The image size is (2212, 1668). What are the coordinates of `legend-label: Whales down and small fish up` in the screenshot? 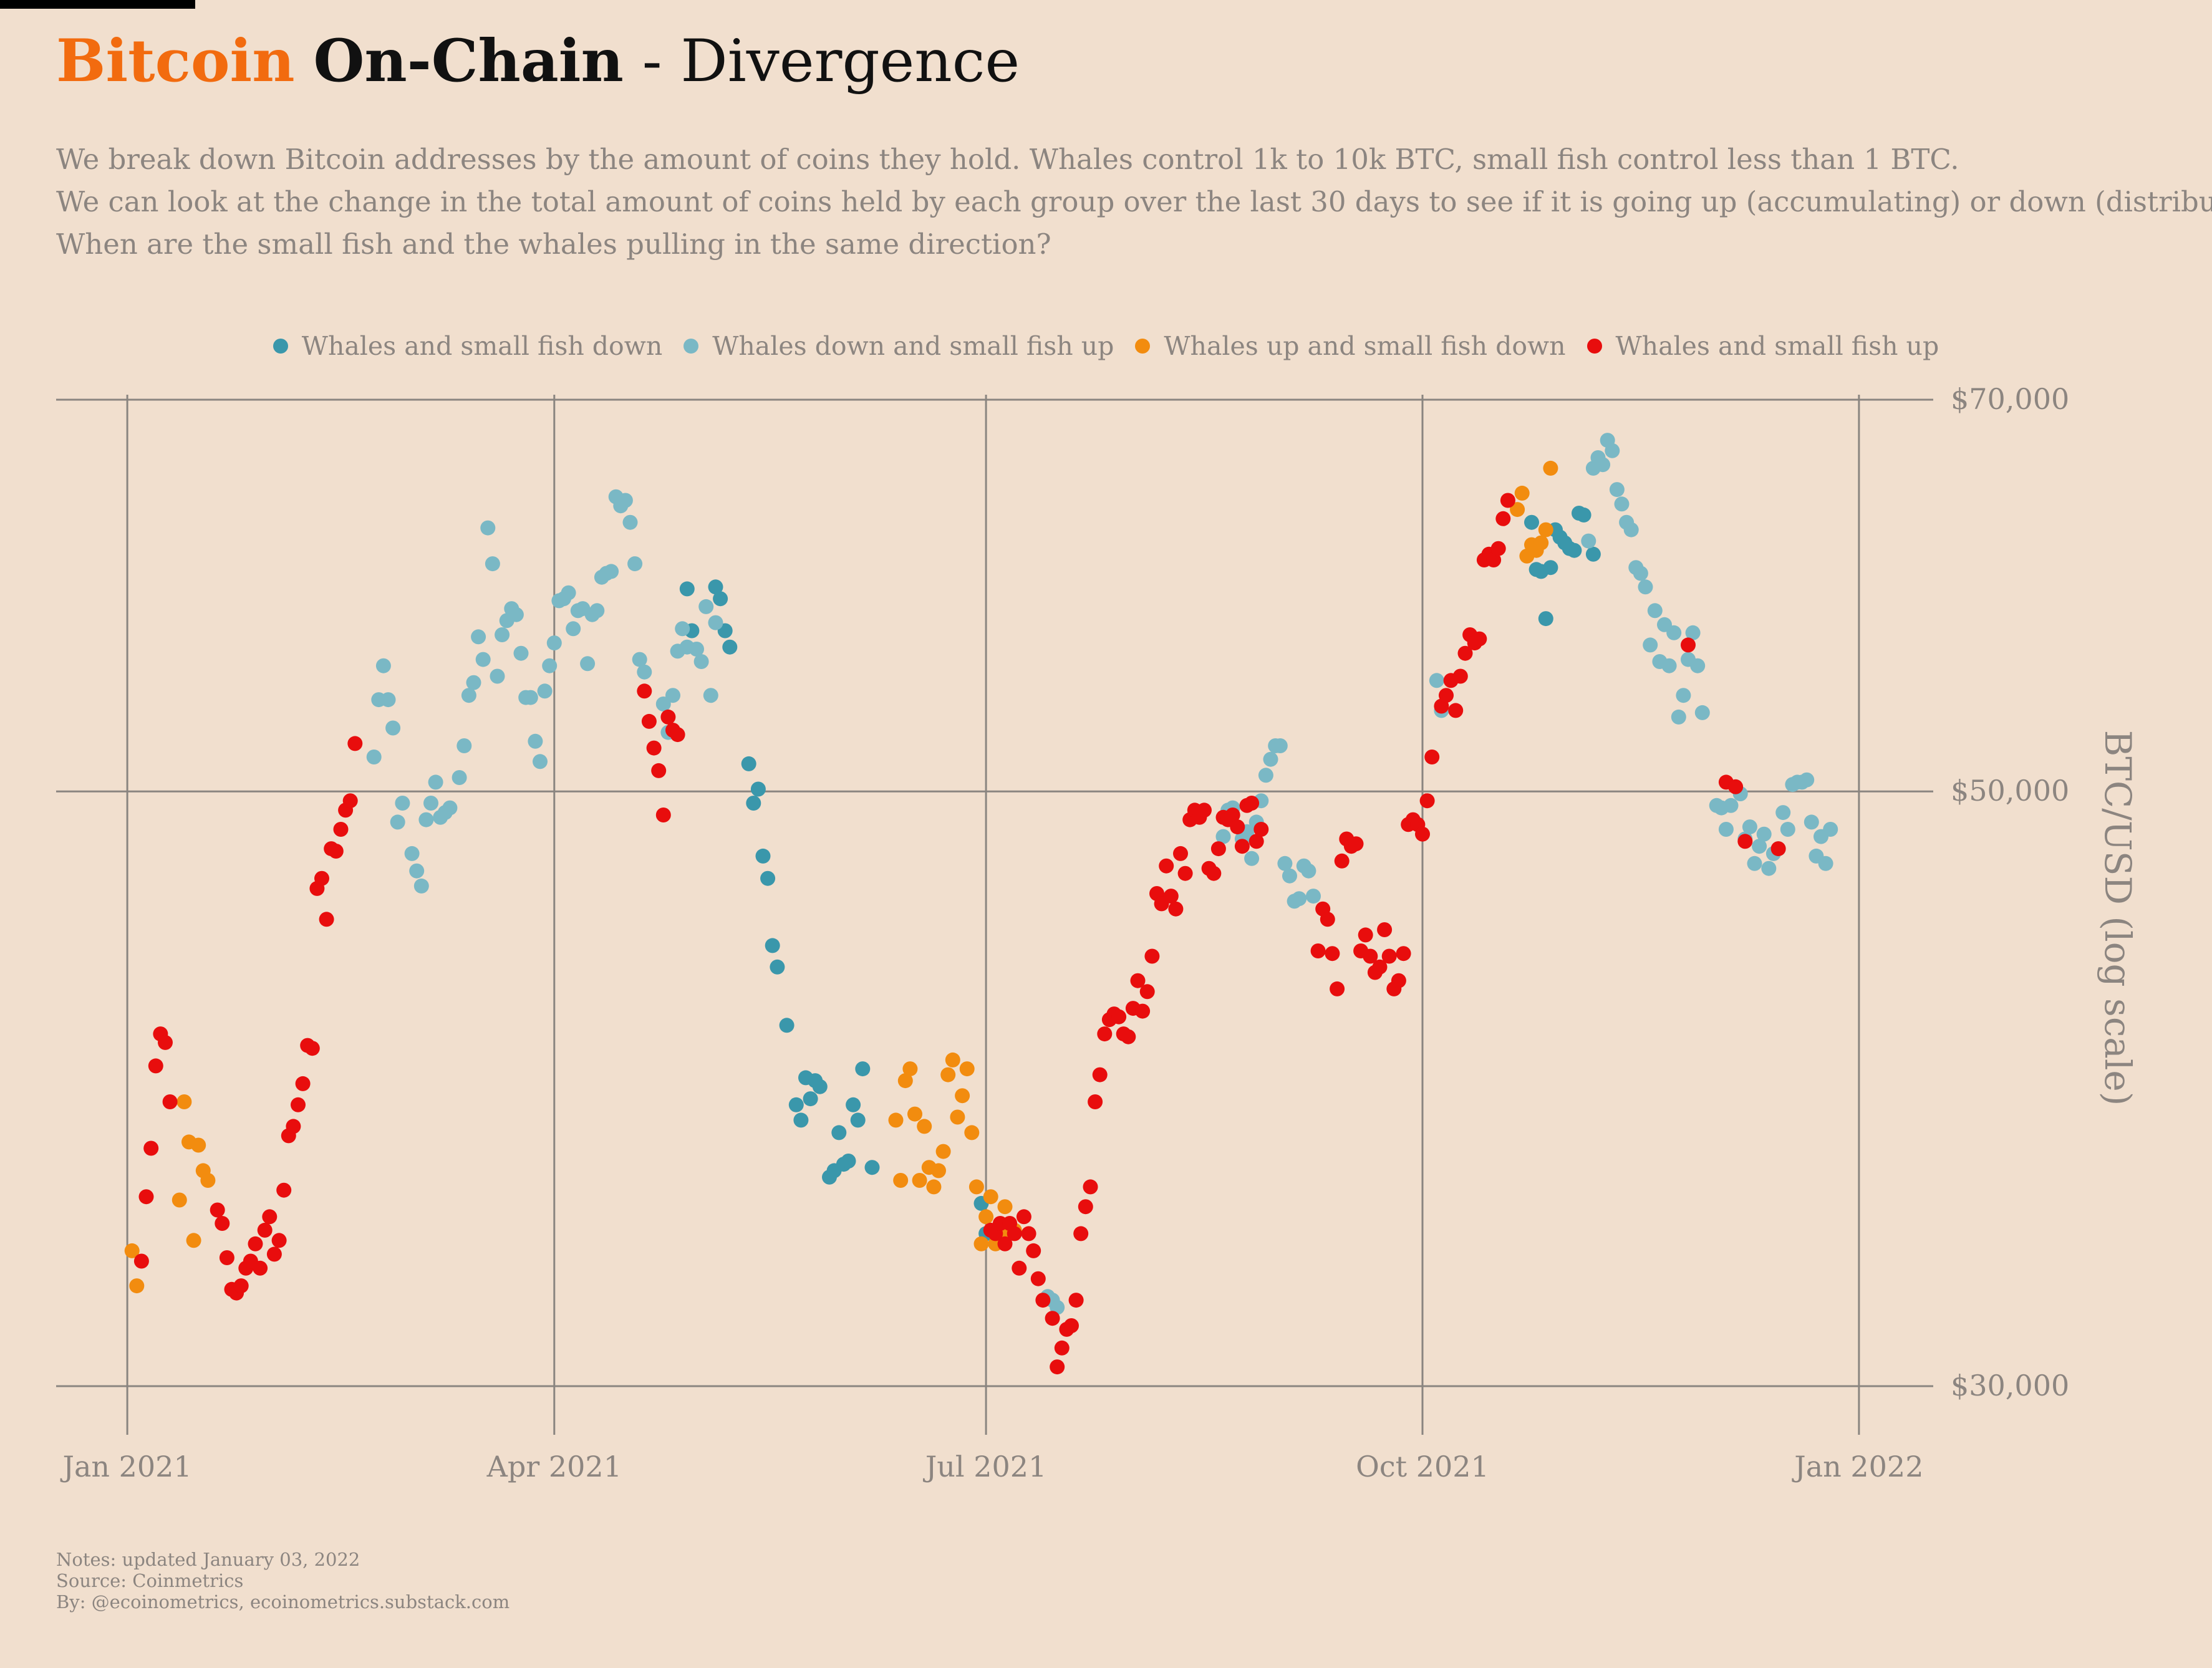 It's located at (913, 346).